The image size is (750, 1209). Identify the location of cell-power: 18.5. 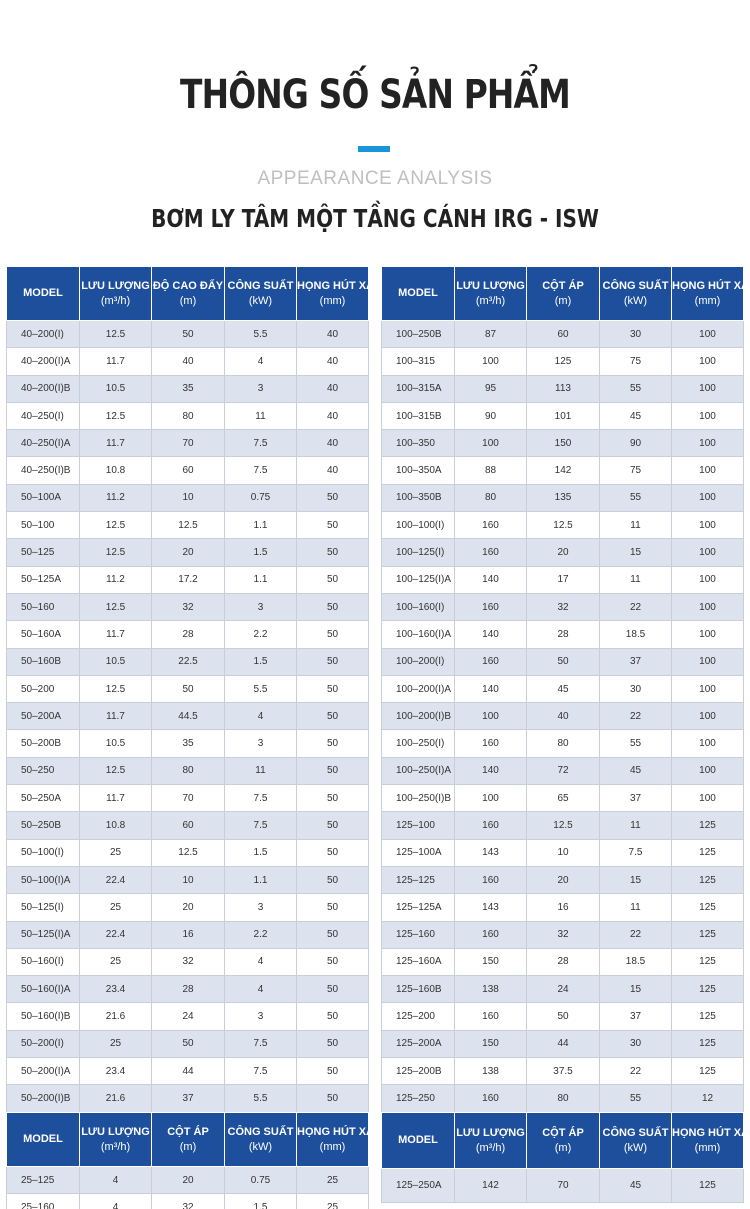
(635, 634).